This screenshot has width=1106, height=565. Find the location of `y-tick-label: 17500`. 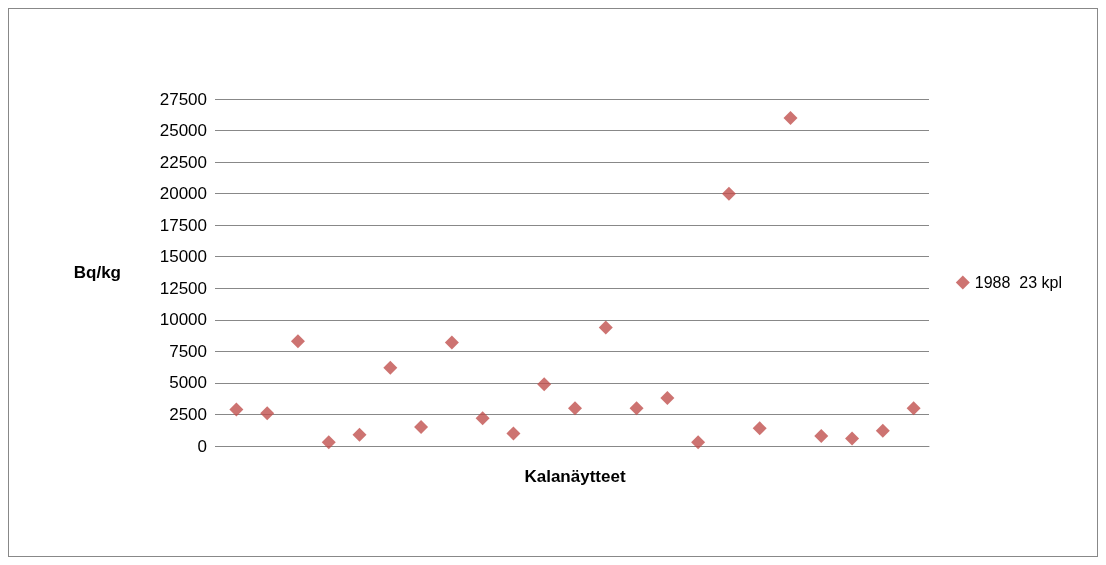

y-tick-label: 17500 is located at coordinates (183, 225).